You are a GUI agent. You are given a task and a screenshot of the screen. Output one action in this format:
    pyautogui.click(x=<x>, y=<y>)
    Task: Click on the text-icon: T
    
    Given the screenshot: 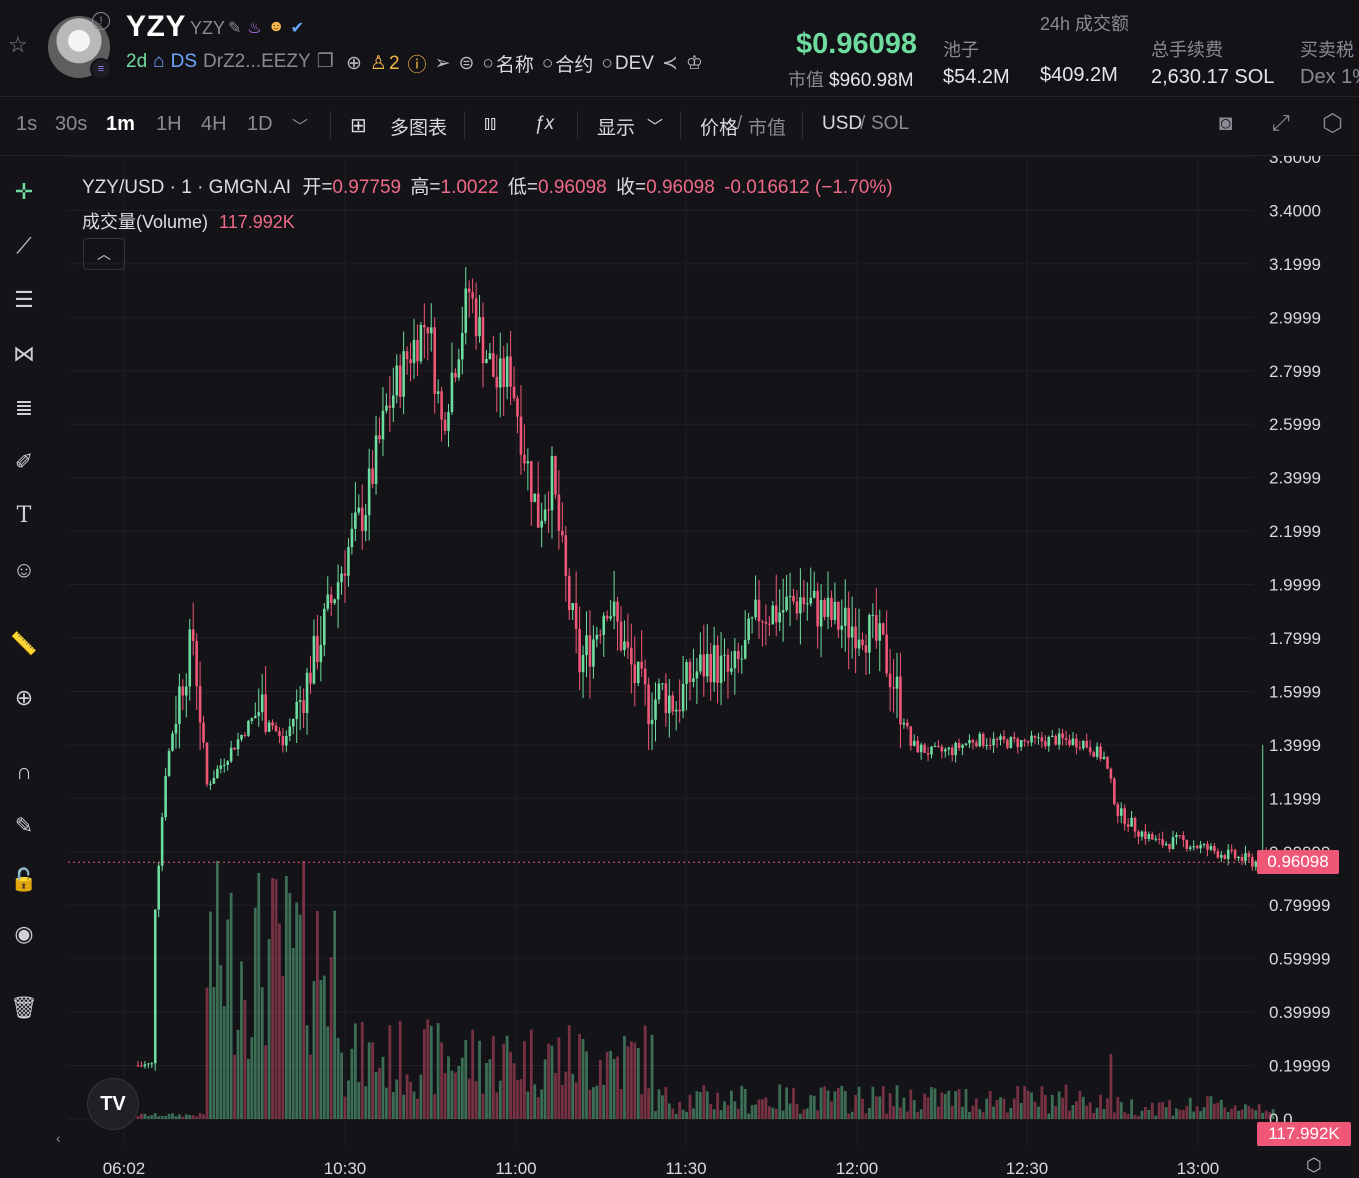 What is the action you would take?
    pyautogui.click(x=24, y=515)
    